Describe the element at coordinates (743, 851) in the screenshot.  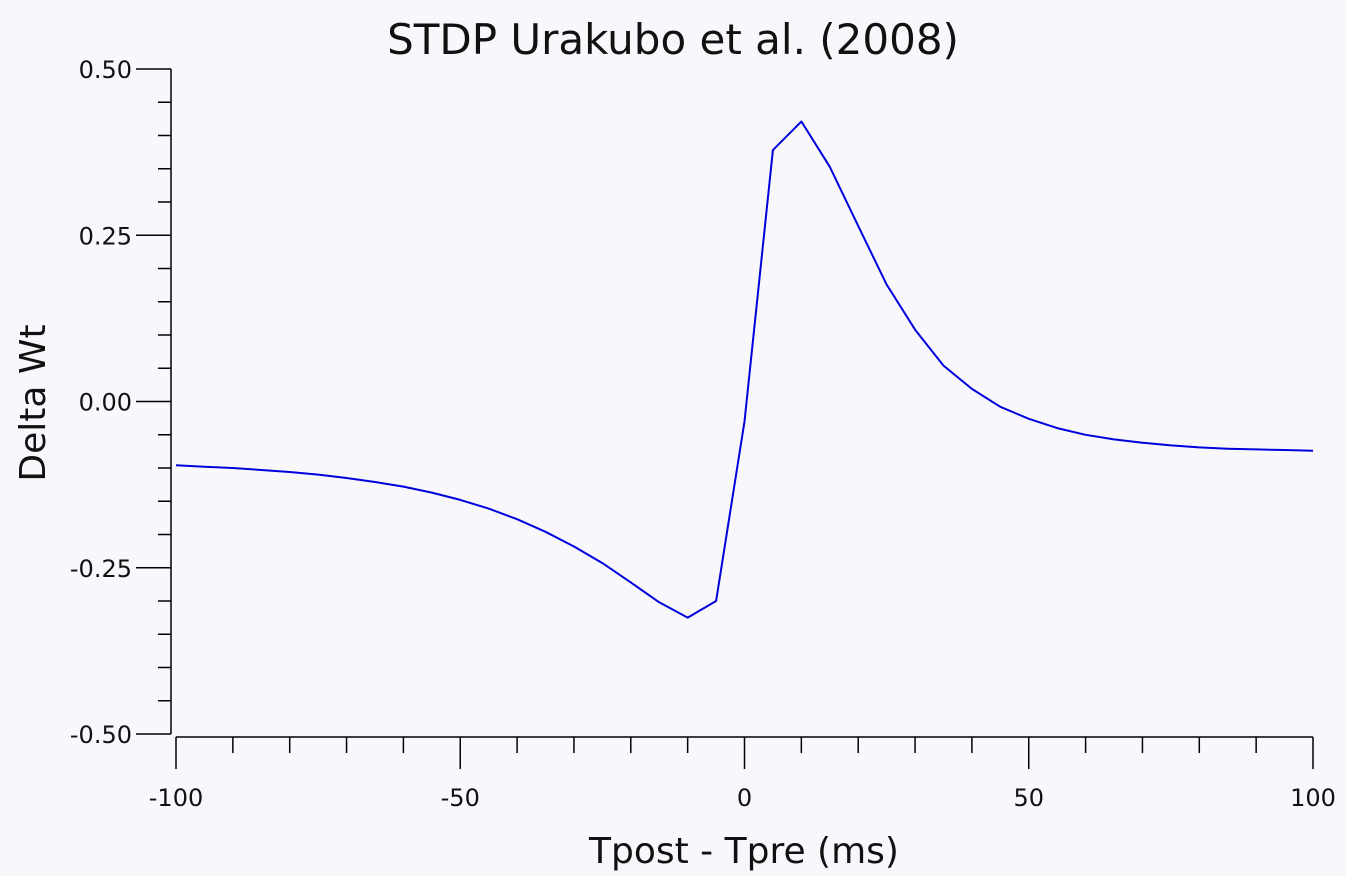
I see `x-axis-title: Tpost - Tpre (ms)` at that location.